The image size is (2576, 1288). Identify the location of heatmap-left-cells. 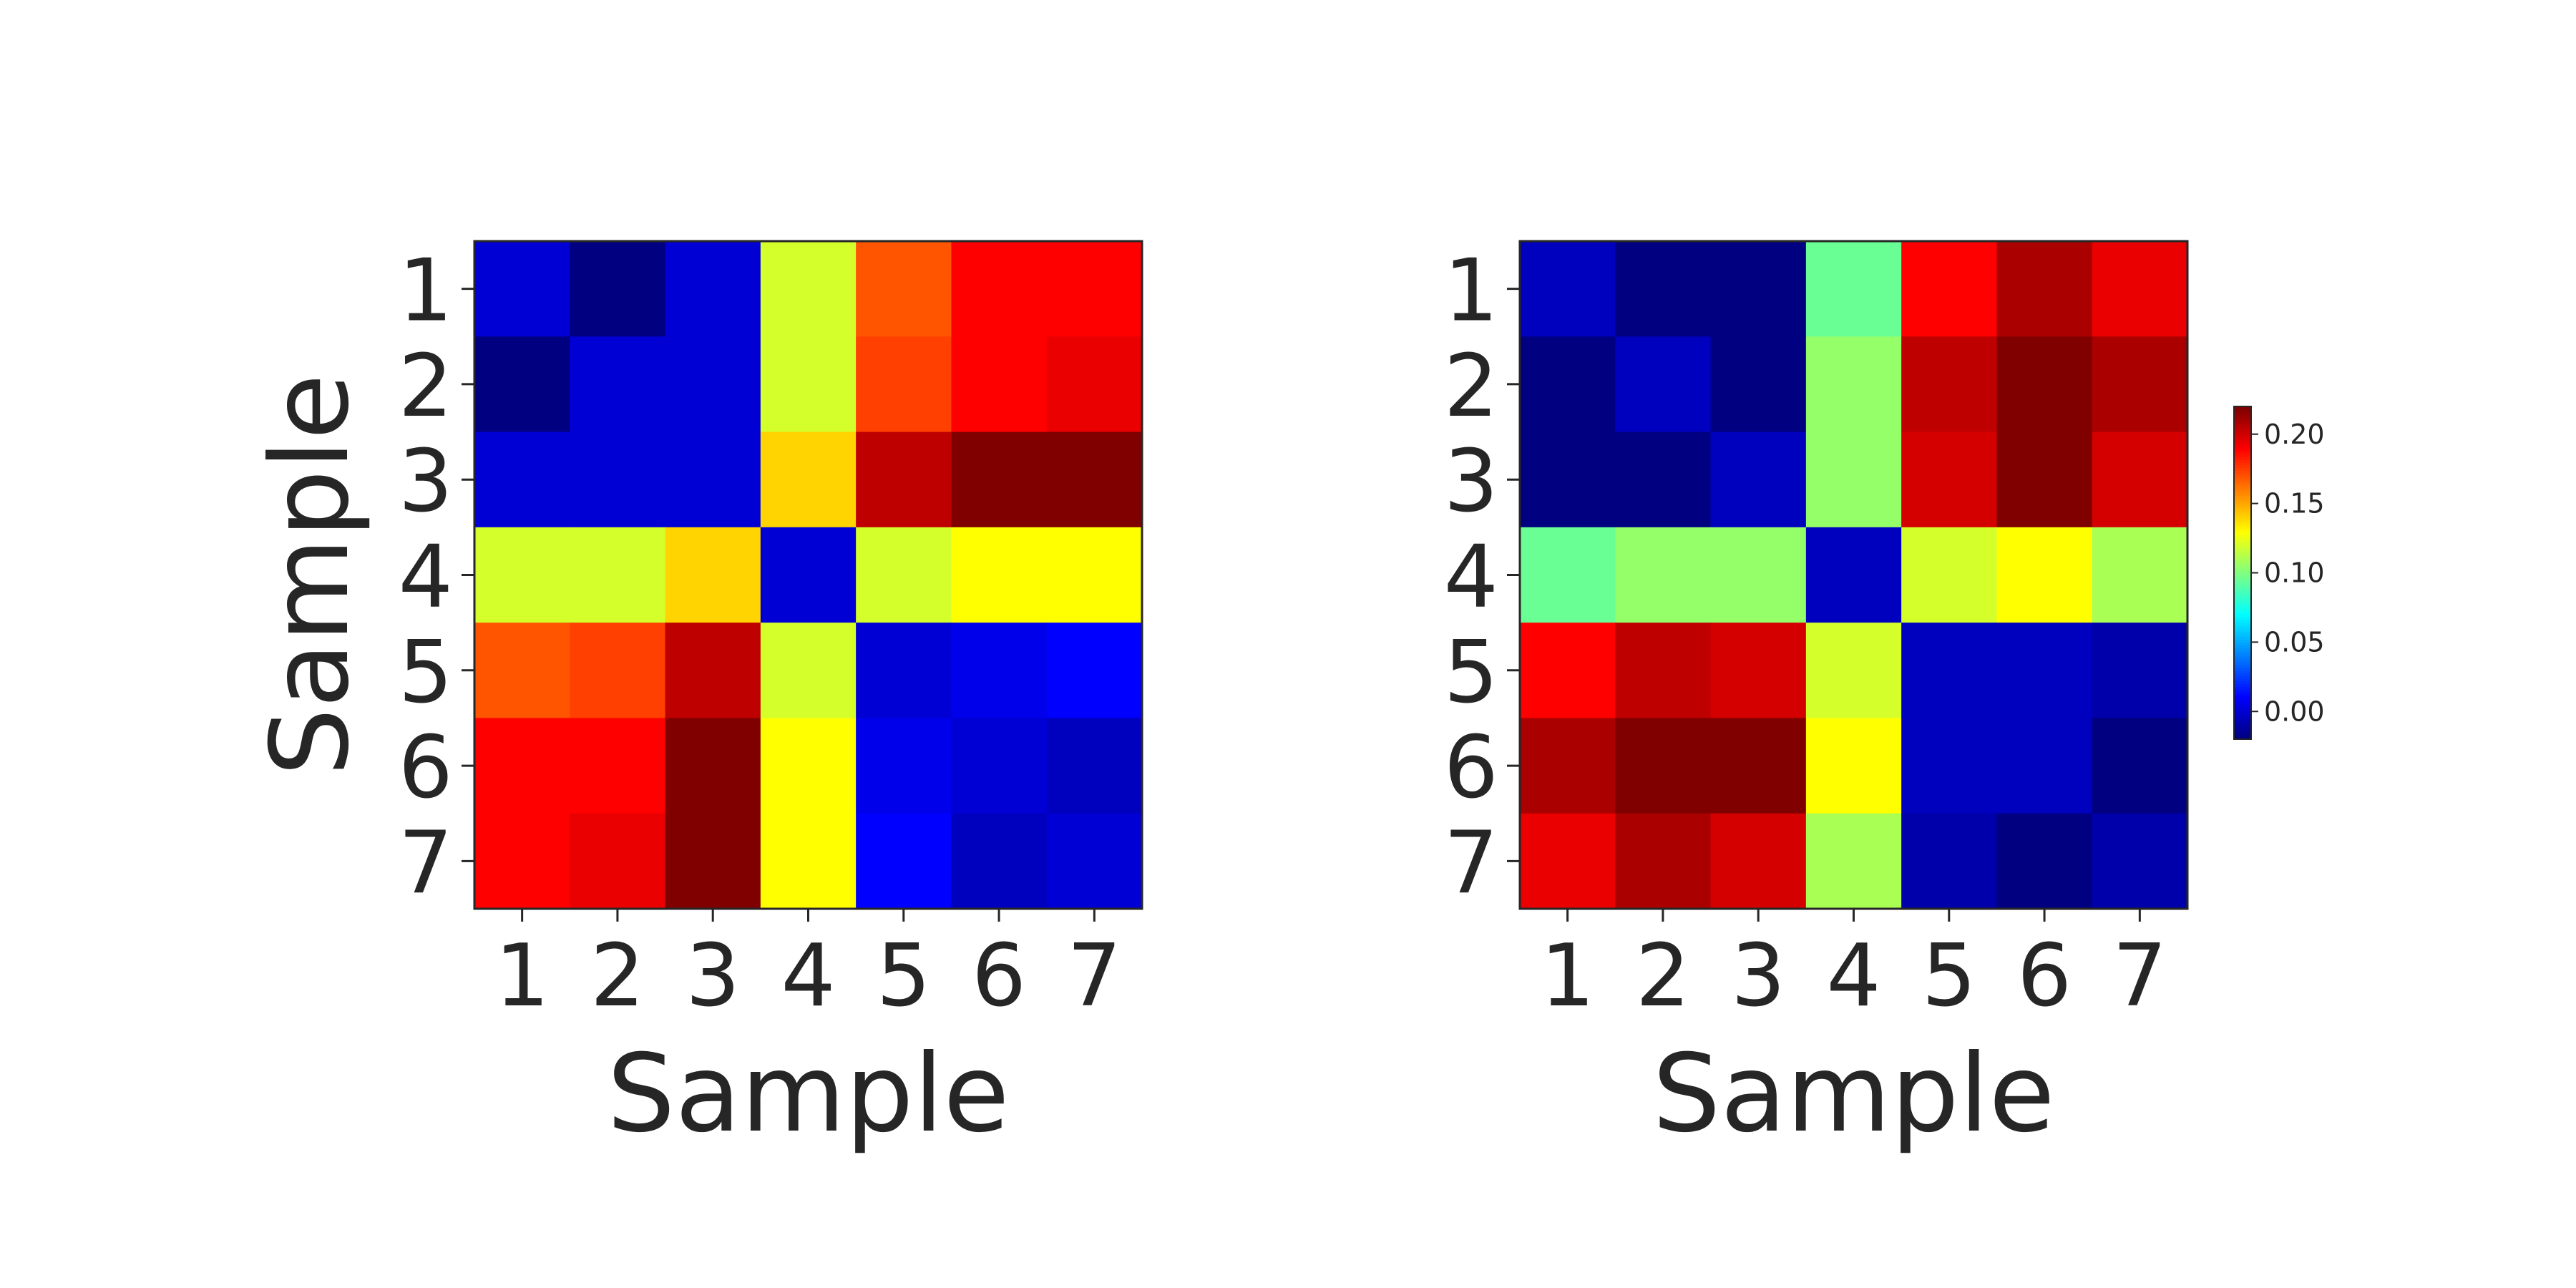
(808, 575).